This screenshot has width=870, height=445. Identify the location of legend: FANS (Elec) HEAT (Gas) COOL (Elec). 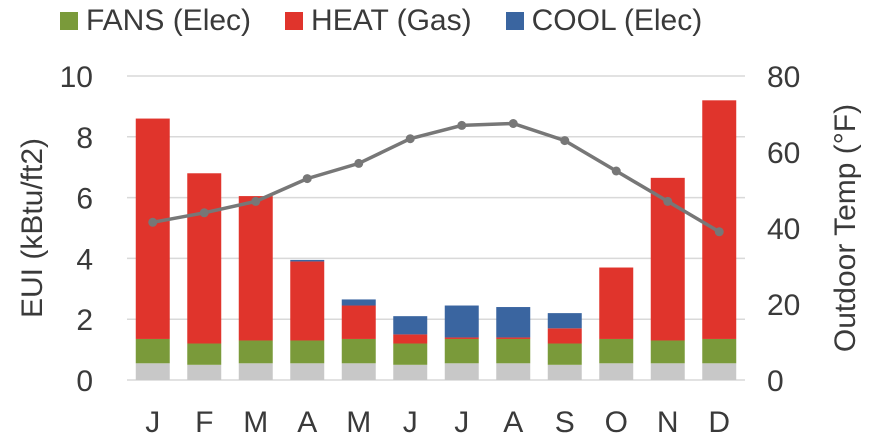
(381, 21).